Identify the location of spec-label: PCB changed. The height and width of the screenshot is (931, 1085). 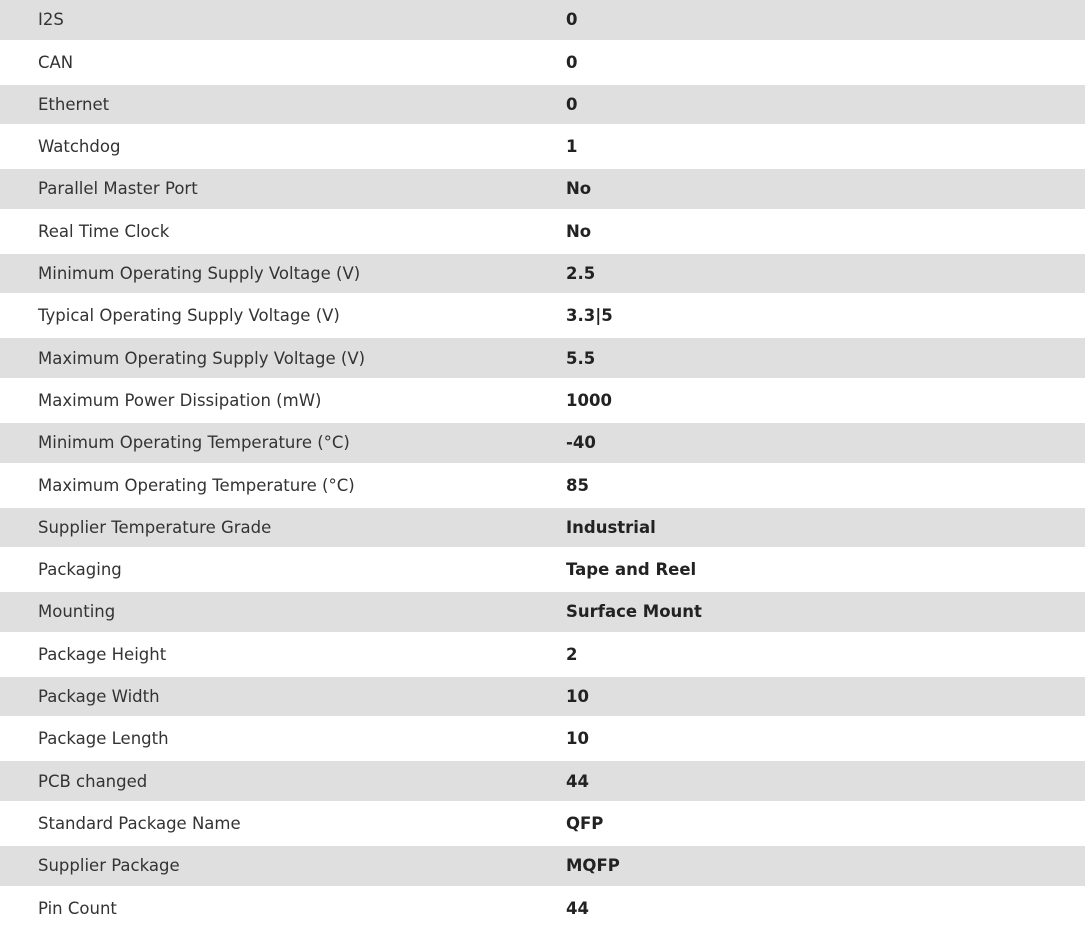
(93, 781).